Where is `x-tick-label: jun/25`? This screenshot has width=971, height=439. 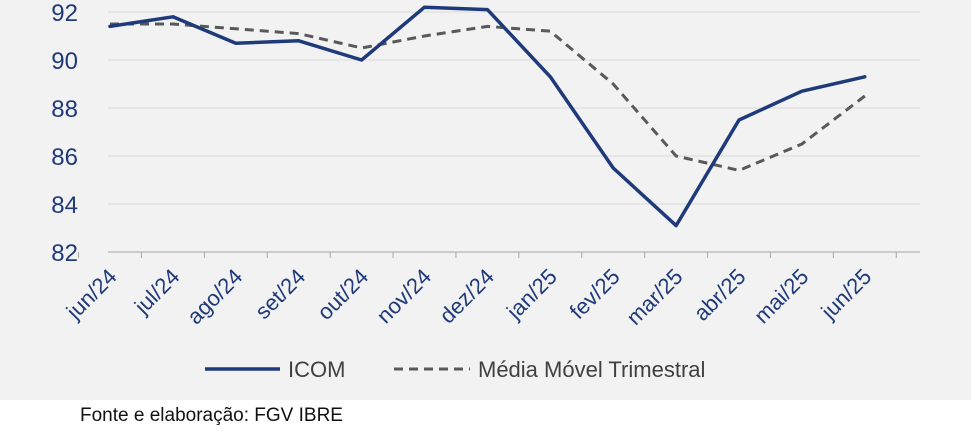
x-tick-label: jun/25 is located at coordinates (846, 294).